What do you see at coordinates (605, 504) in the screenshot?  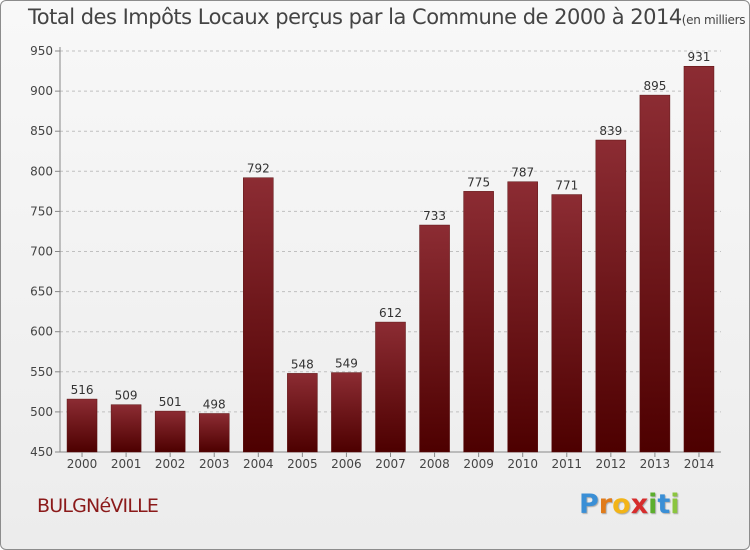 I see `logo-letter: r` at bounding box center [605, 504].